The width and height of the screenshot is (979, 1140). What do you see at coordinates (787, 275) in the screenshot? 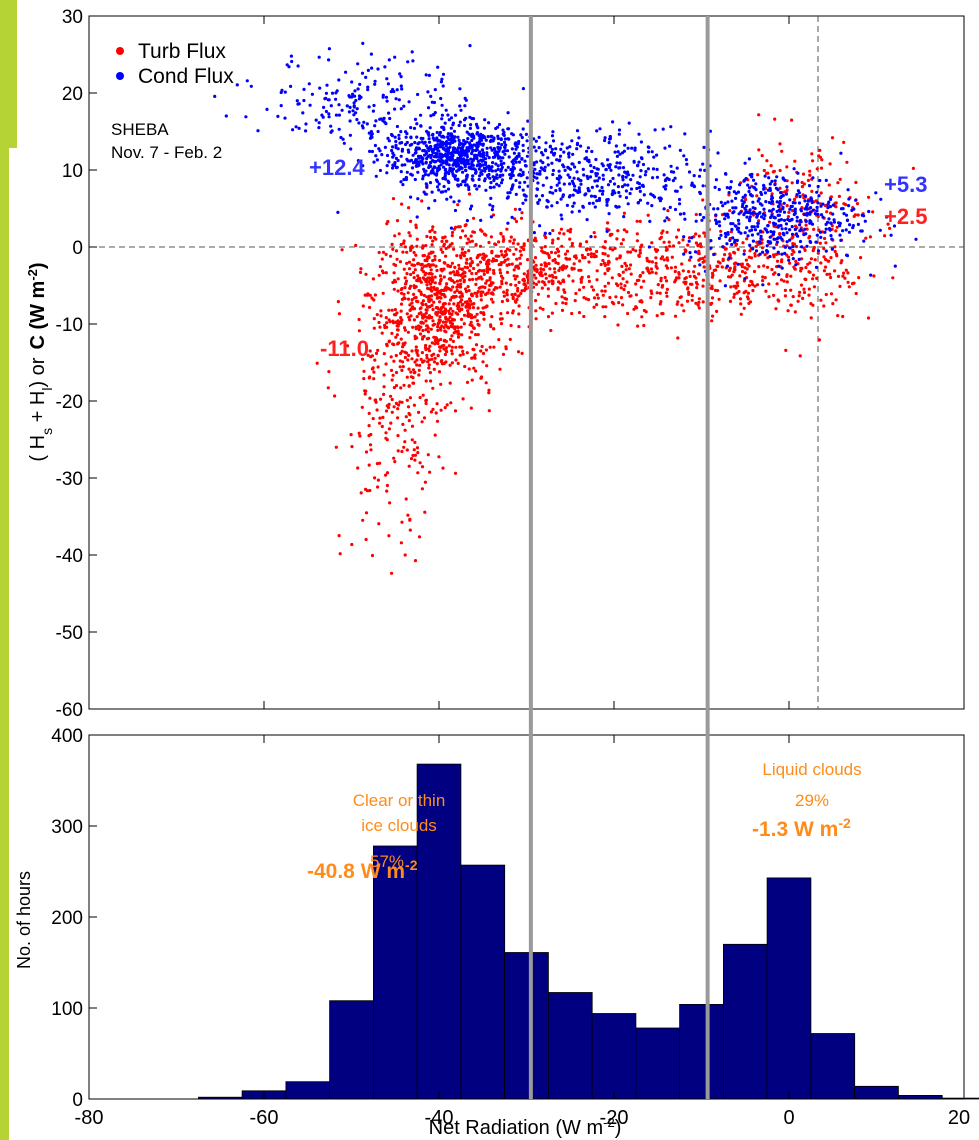
I see `turb-point-2037` at bounding box center [787, 275].